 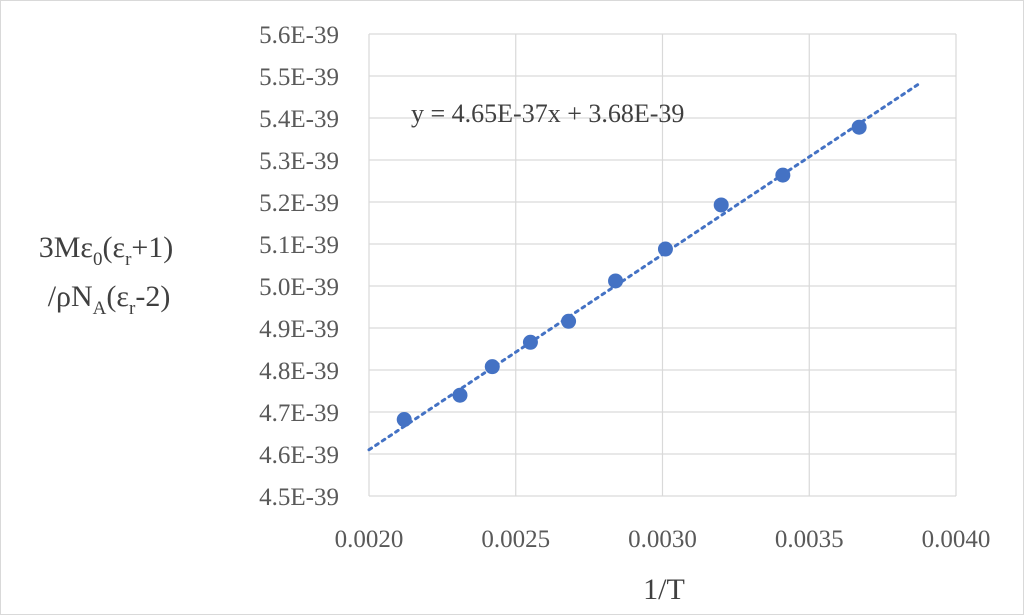 What do you see at coordinates (299, 497) in the screenshot?
I see `y-tick-label-0: 4.5E-39` at bounding box center [299, 497].